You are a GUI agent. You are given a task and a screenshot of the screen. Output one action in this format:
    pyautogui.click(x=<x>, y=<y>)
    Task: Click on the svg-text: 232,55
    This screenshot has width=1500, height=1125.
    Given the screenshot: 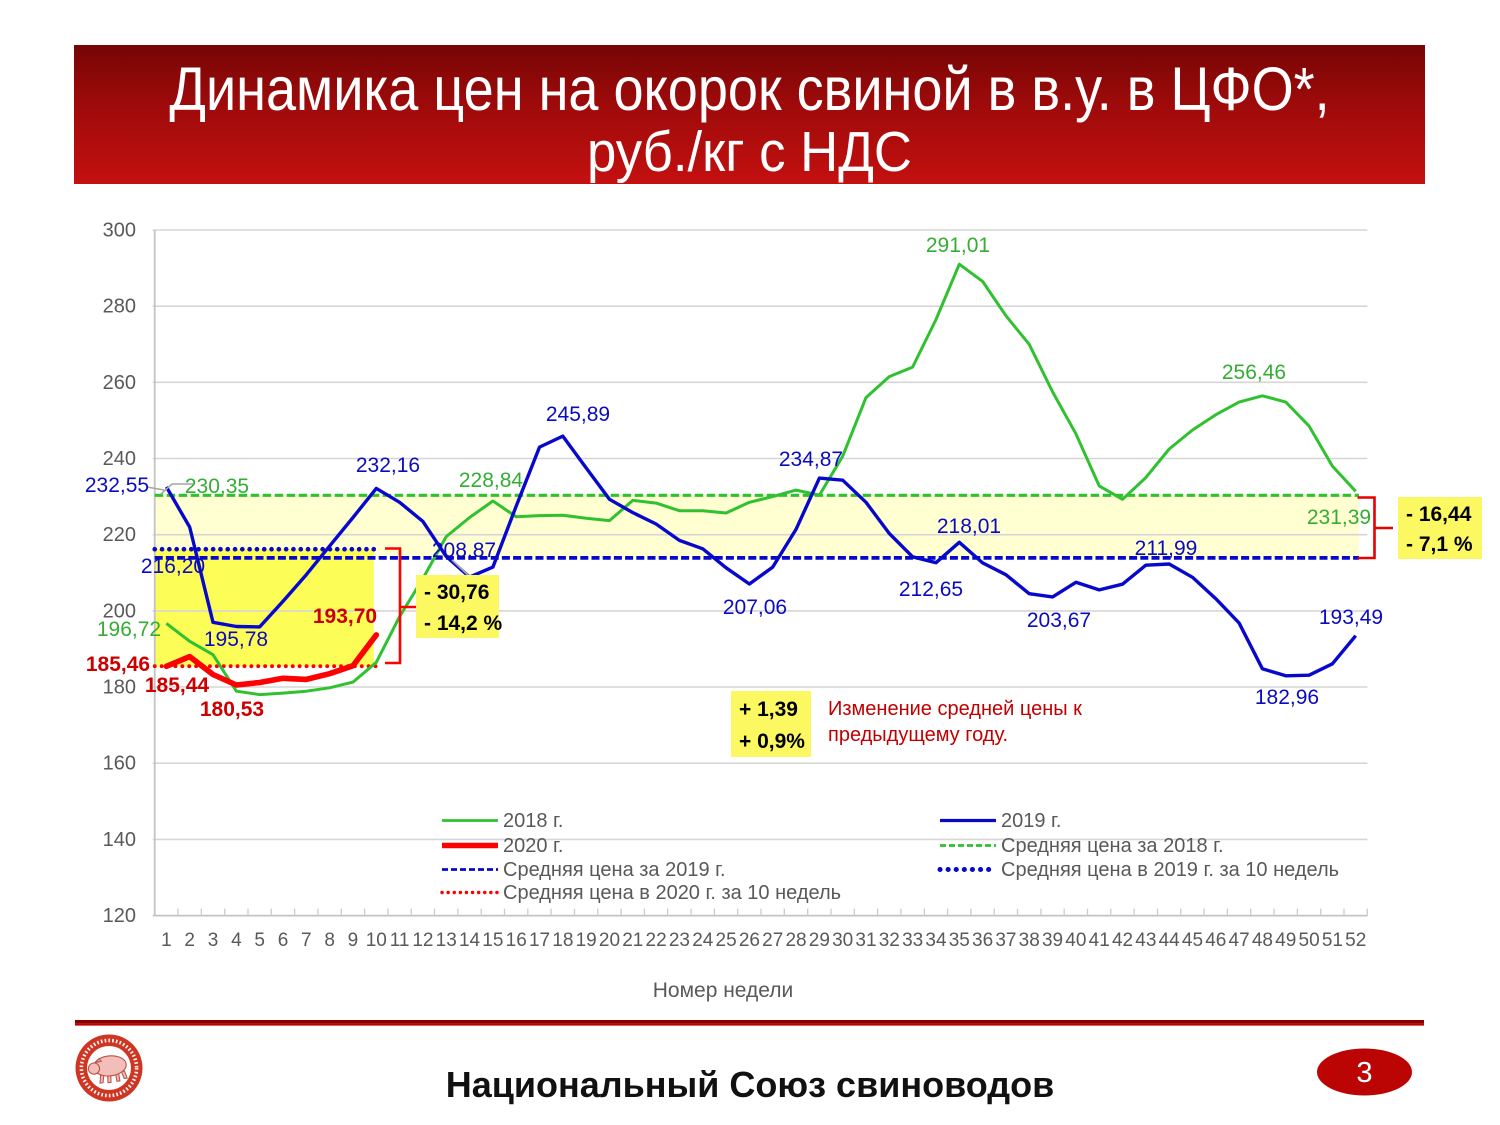 What is the action you would take?
    pyautogui.click(x=117, y=485)
    